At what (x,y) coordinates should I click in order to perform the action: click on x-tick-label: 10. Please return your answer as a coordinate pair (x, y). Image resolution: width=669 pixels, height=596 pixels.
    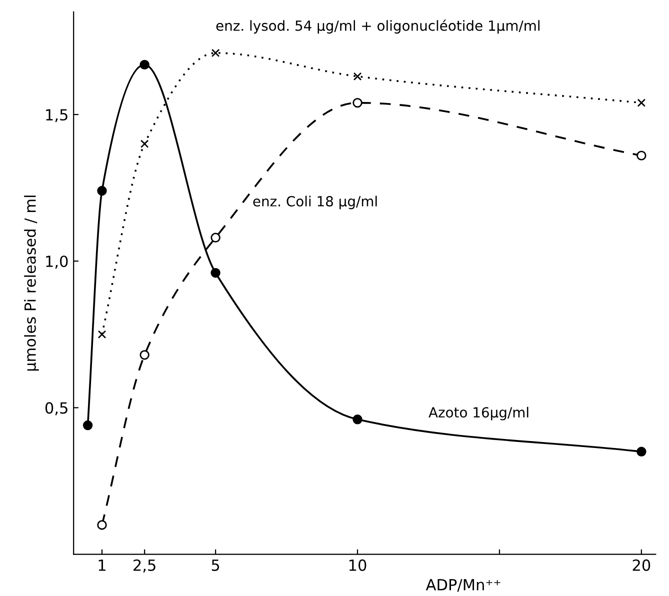
    Looking at the image, I should click on (357, 565).